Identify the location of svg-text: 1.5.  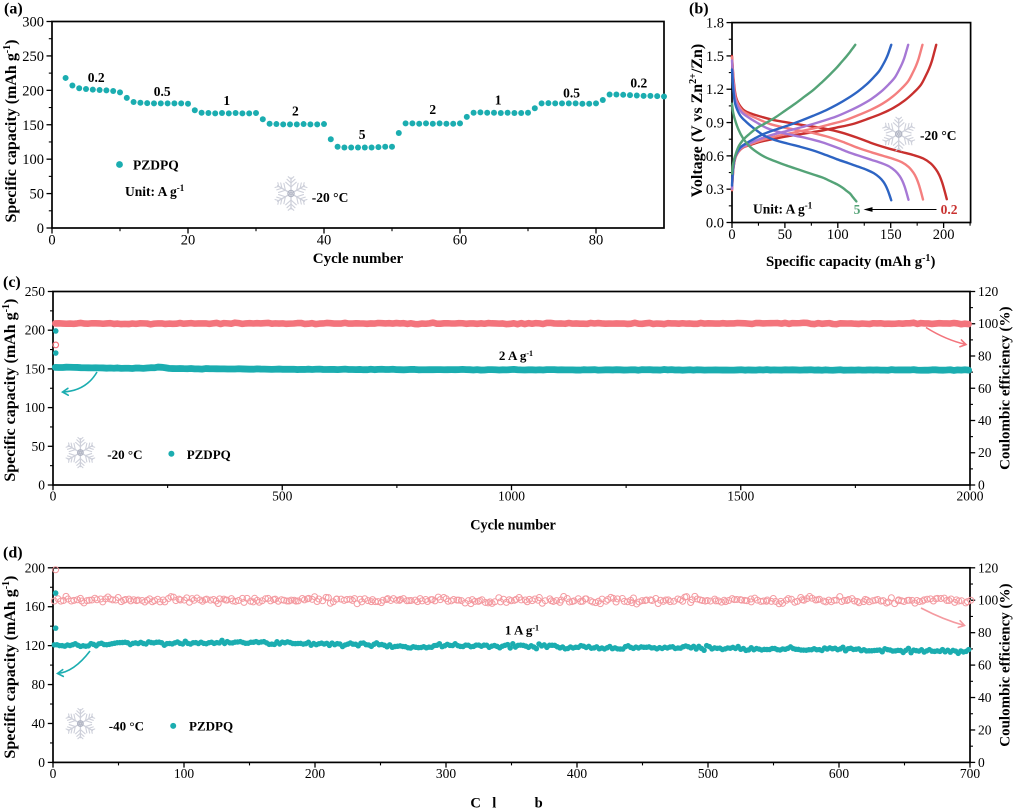
(715, 57).